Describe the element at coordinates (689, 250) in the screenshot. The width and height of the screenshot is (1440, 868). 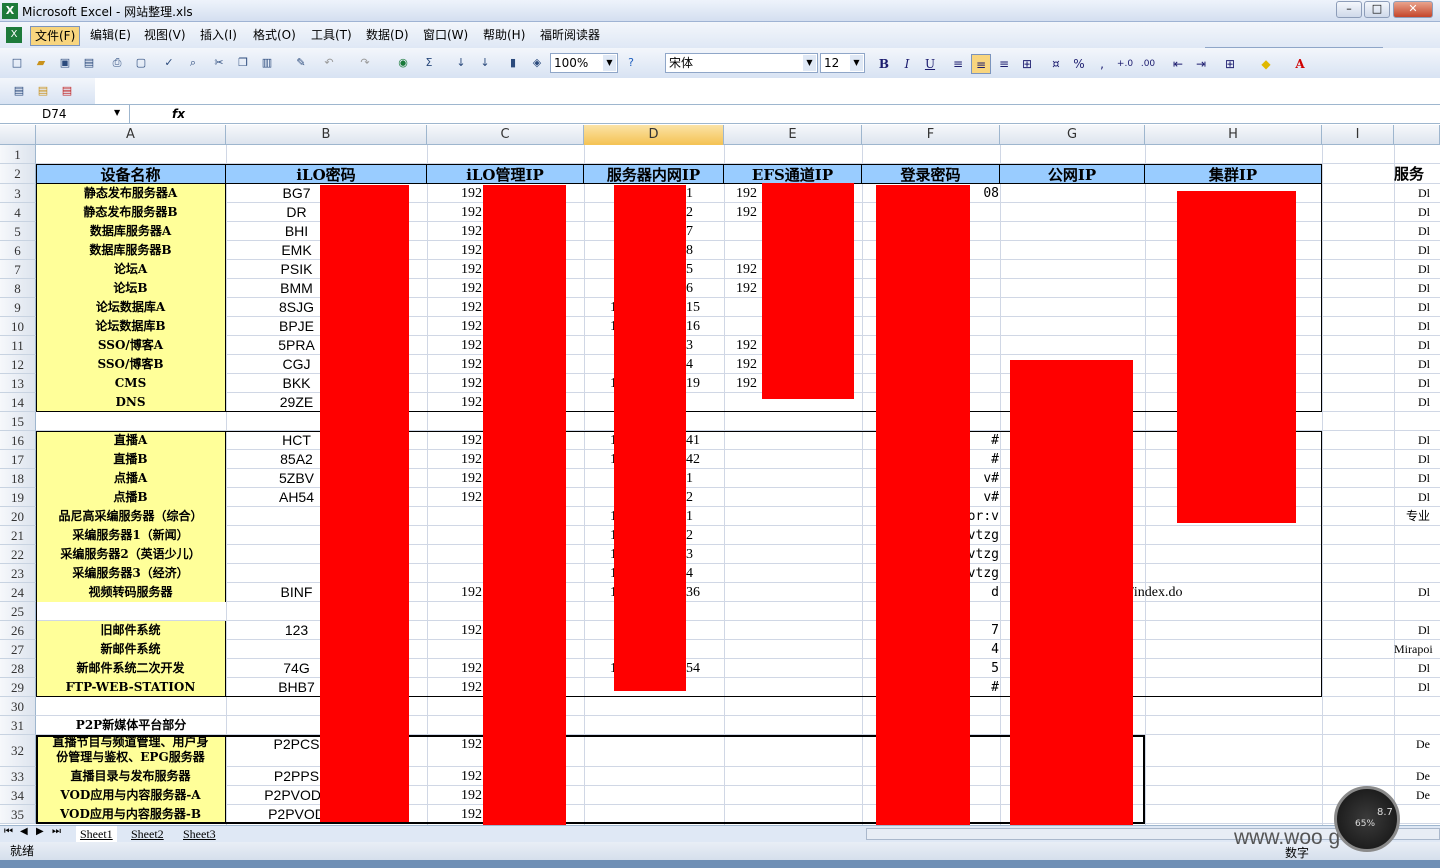
I see `data-cell: 8` at that location.